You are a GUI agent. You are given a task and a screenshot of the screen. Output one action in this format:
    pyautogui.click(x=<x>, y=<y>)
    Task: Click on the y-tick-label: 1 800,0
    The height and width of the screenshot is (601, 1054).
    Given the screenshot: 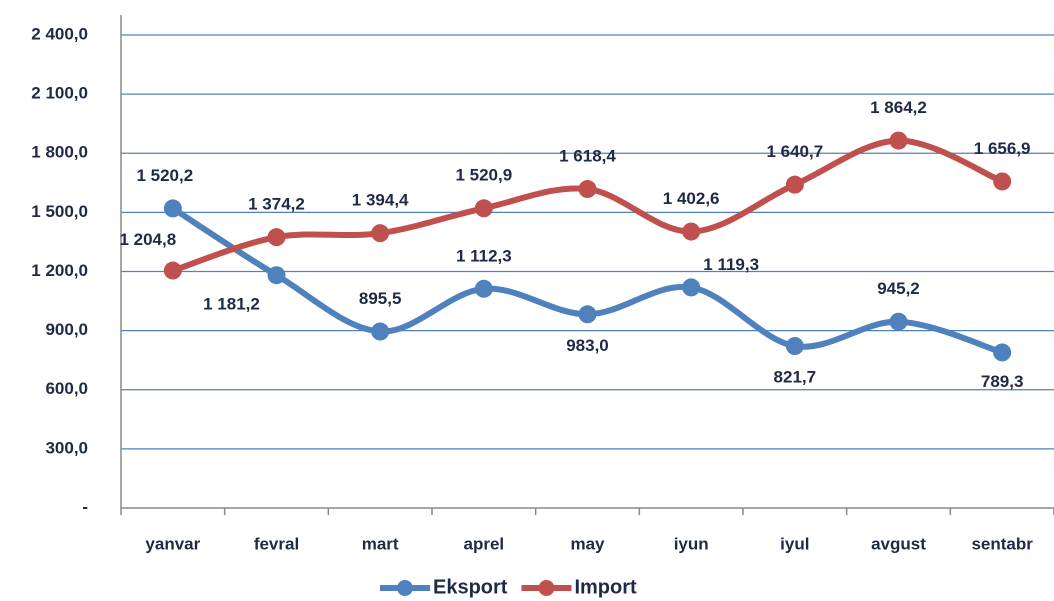 What is the action you would take?
    pyautogui.click(x=59, y=152)
    